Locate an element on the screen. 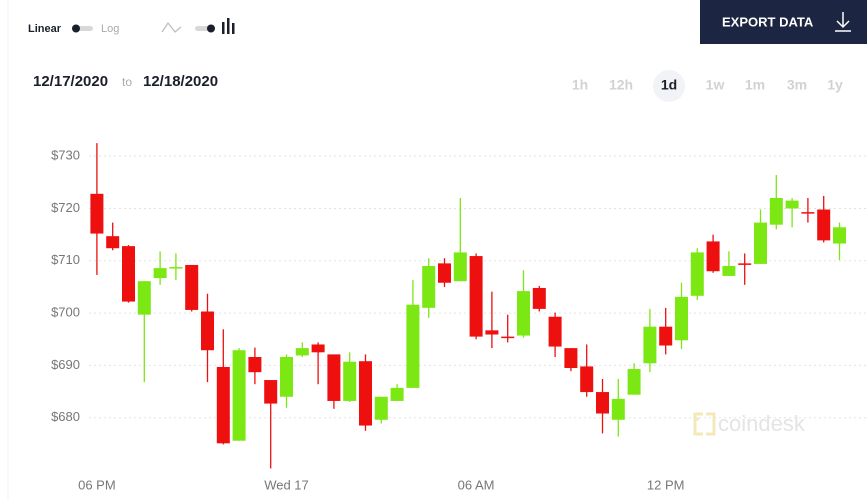 The image size is (867, 500). y-tick-label: $730 is located at coordinates (65, 155).